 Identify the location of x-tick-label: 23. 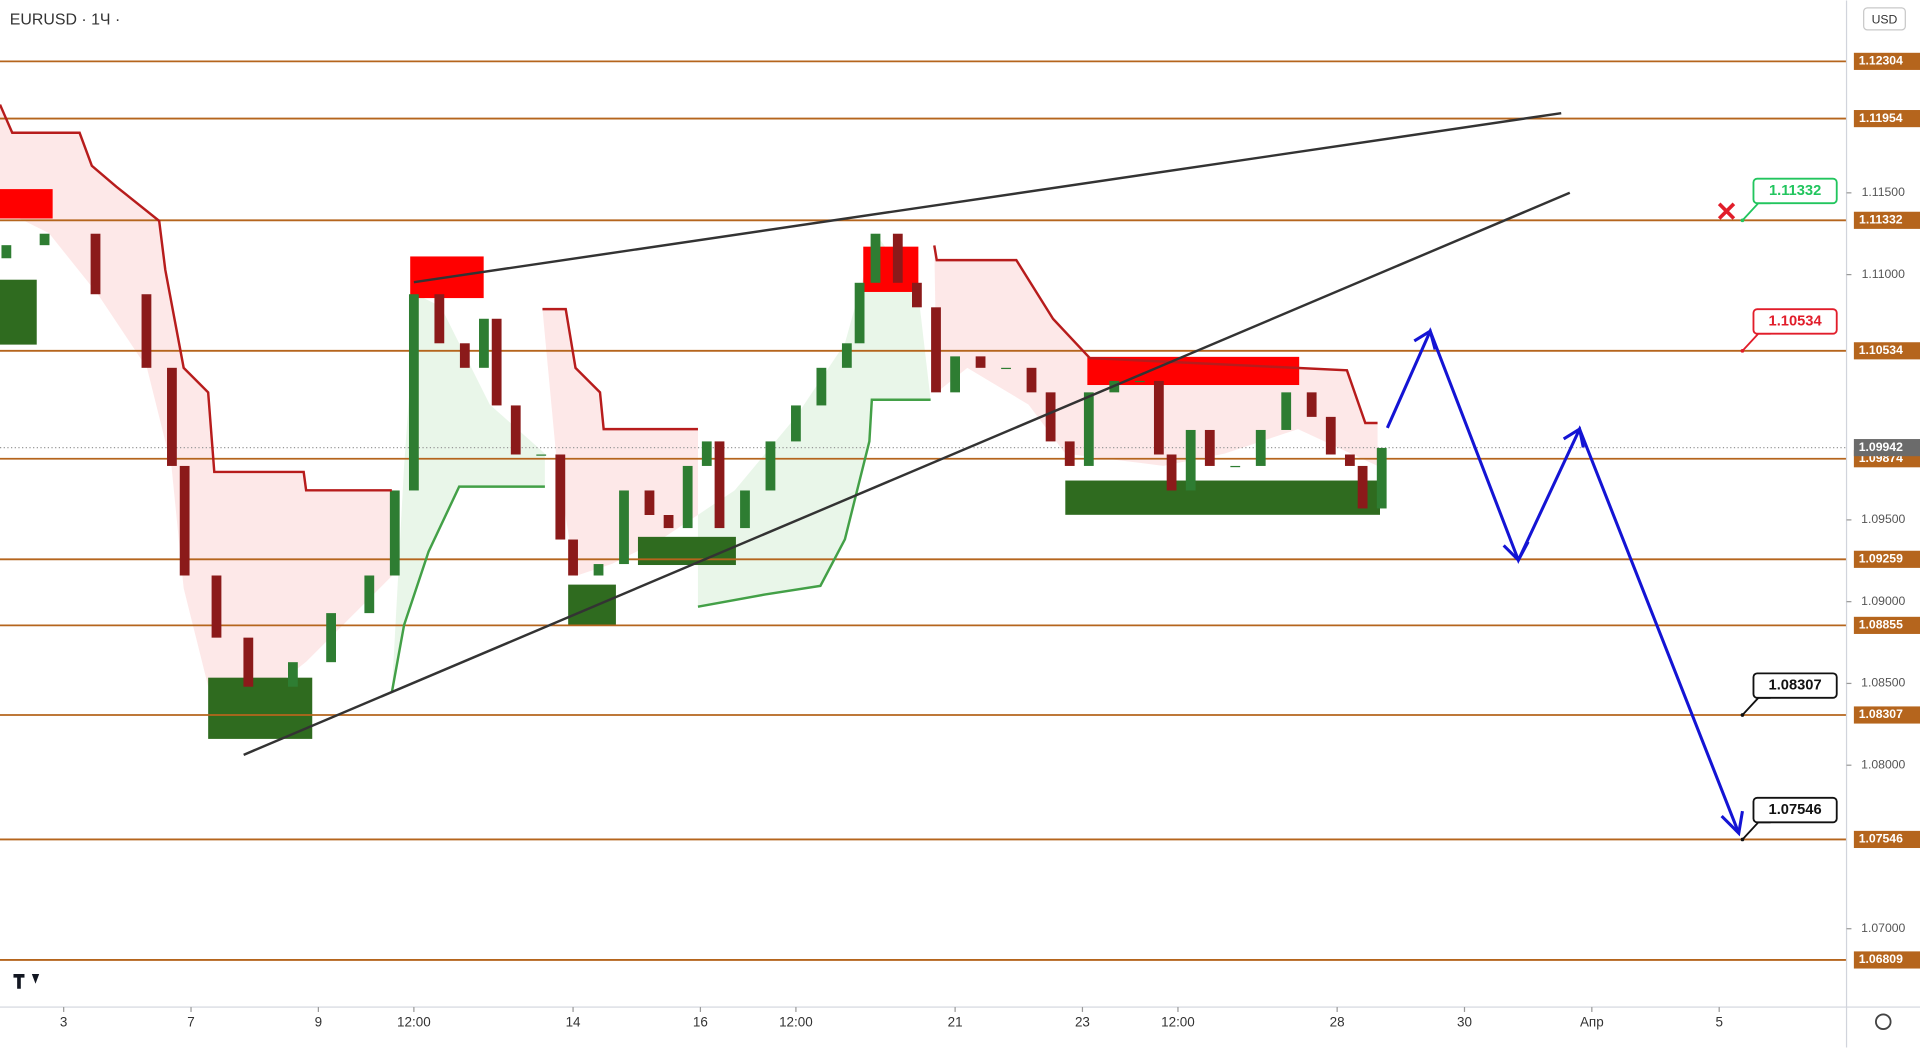
(1082, 1022).